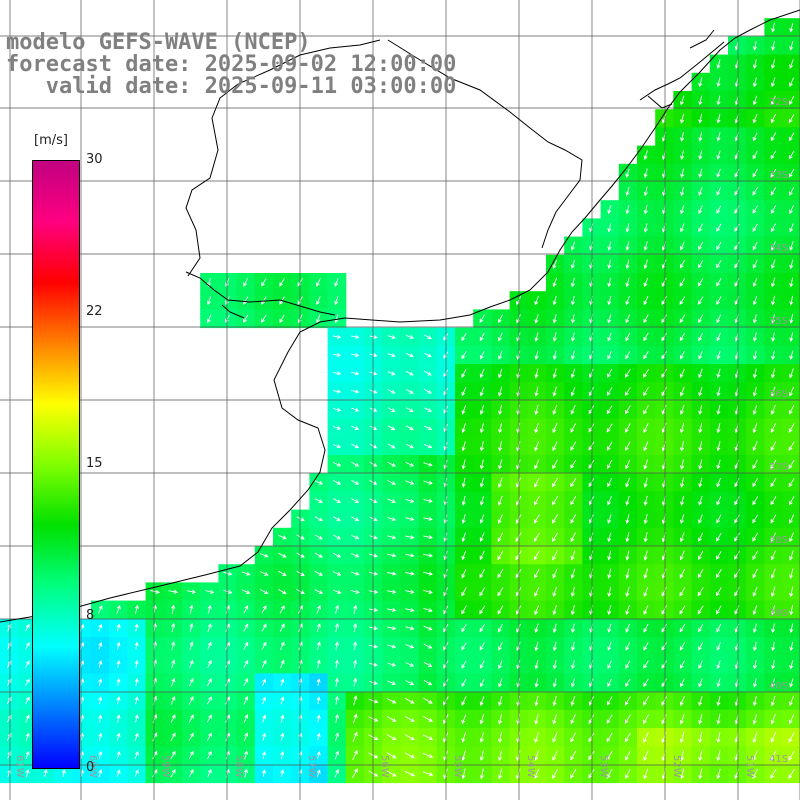  Describe the element at coordinates (778, 248) in the screenshot. I see `latitude-label: 34S` at that location.